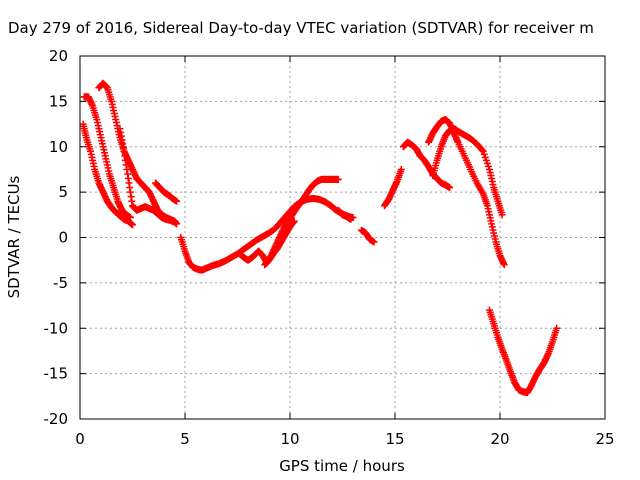 This screenshot has height=480, width=640. What do you see at coordinates (344, 439) in the screenshot?
I see `x-tick-labels: 0 5 10 15 20 25` at bounding box center [344, 439].